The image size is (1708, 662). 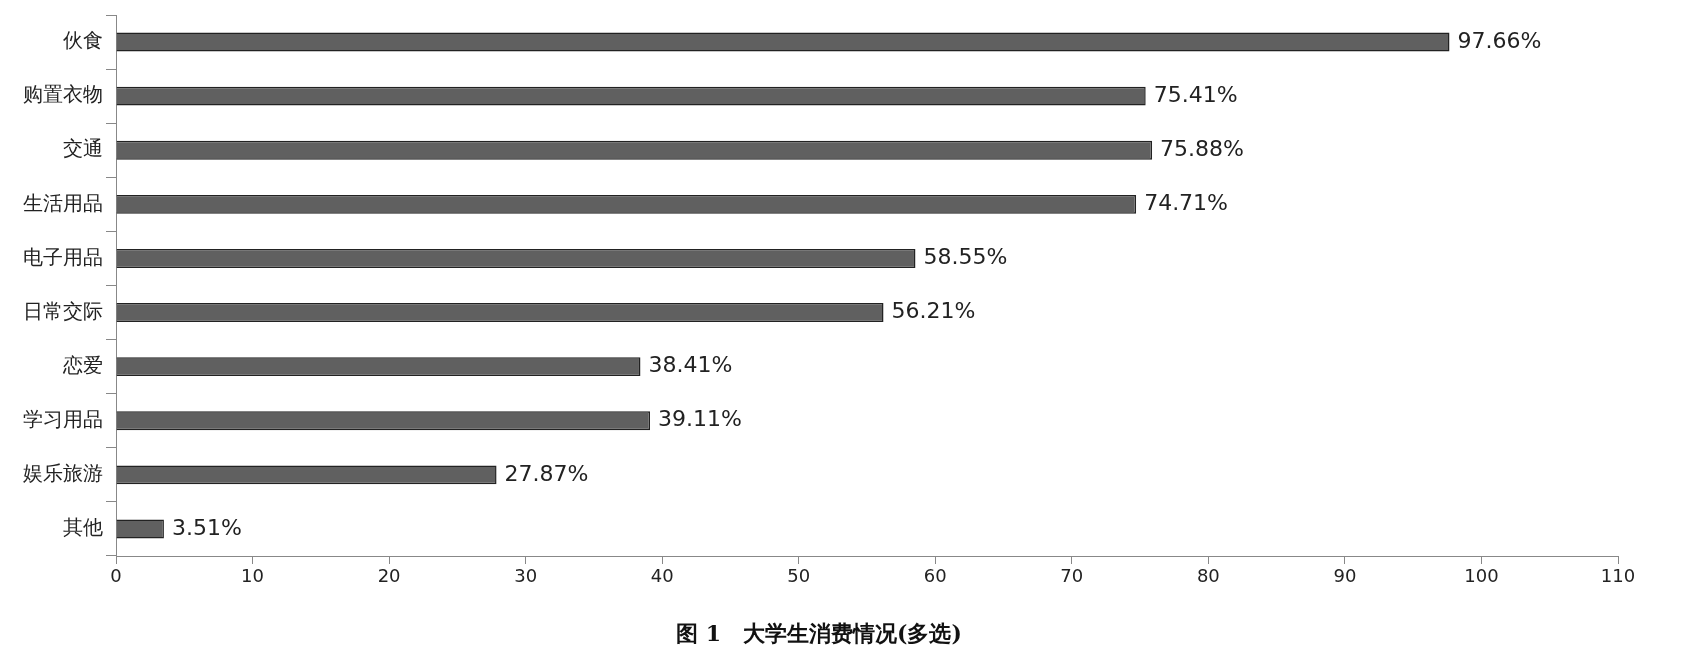 What do you see at coordinates (965, 257) in the screenshot?
I see `data-label: 58.55%` at bounding box center [965, 257].